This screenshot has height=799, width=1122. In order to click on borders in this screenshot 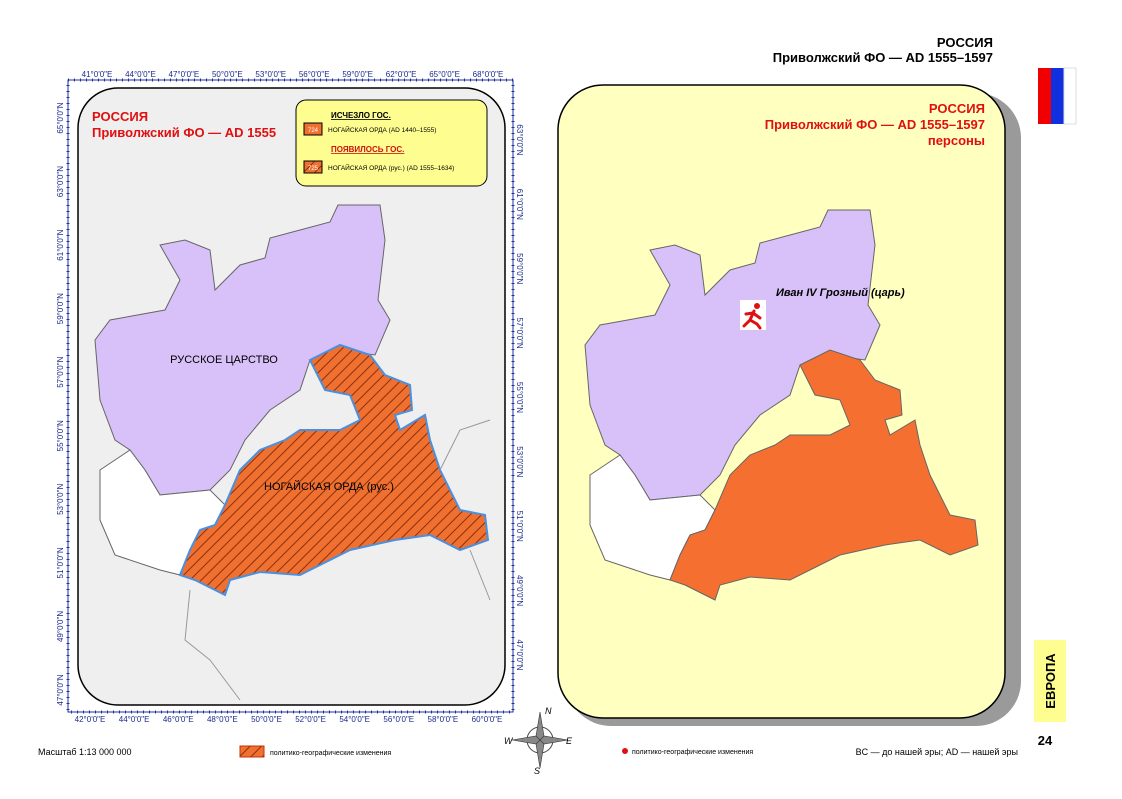, I will do `click(337, 560)`.